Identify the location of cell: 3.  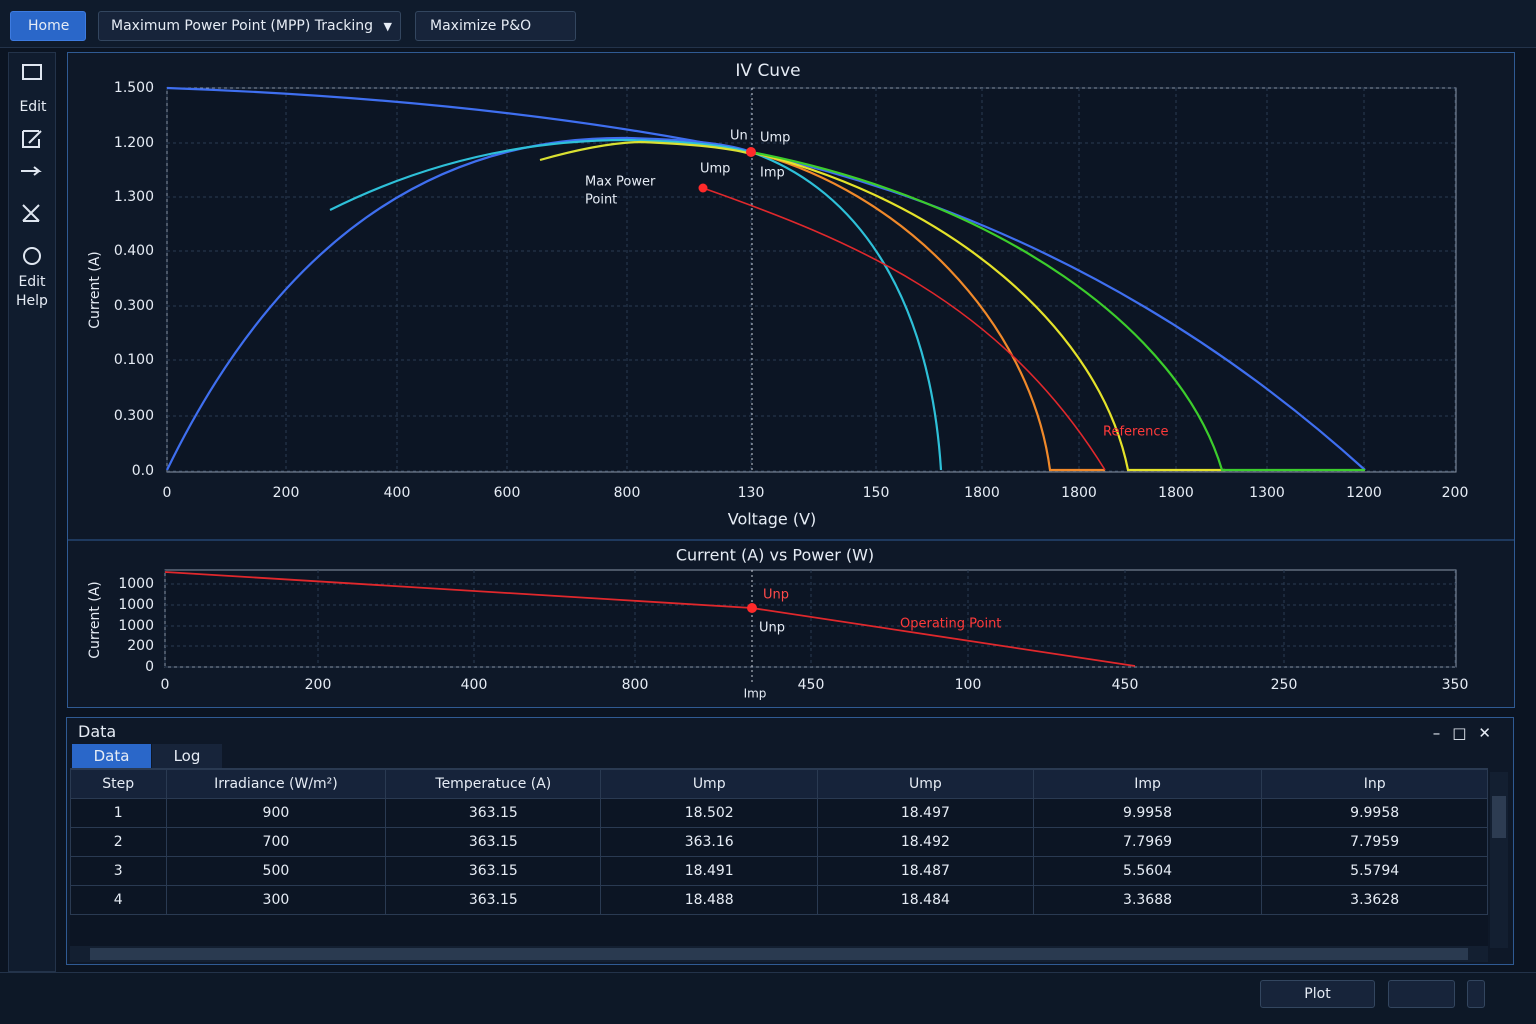
(118, 871).